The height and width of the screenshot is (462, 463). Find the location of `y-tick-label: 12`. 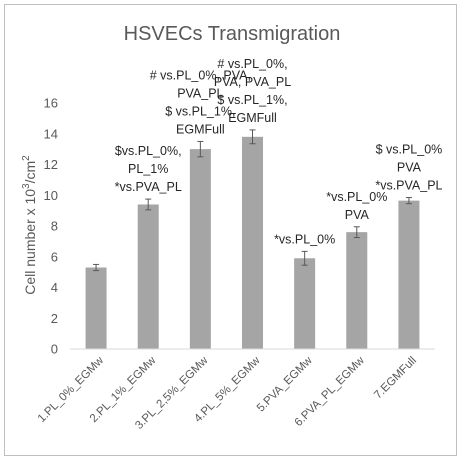

y-tick-label: 12 is located at coordinates (51, 164).